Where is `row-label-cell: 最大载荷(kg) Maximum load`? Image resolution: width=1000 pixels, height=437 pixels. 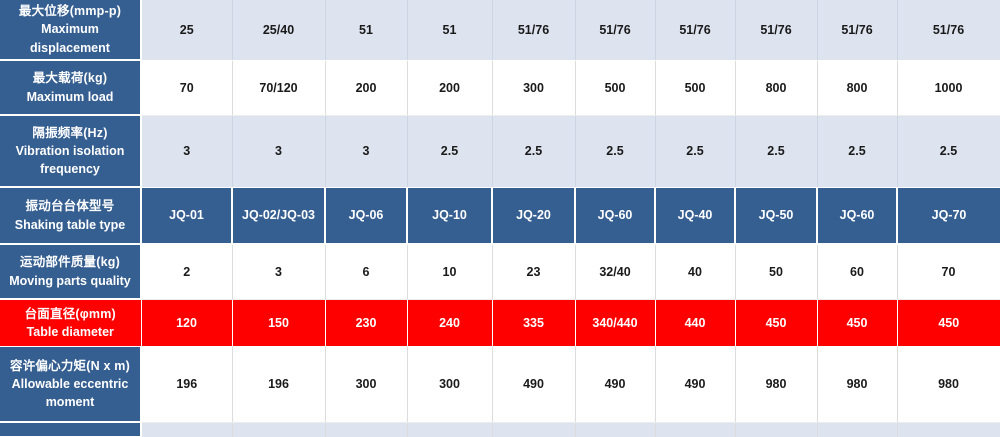 row-label-cell: 最大载荷(kg) Maximum load is located at coordinates (71, 88).